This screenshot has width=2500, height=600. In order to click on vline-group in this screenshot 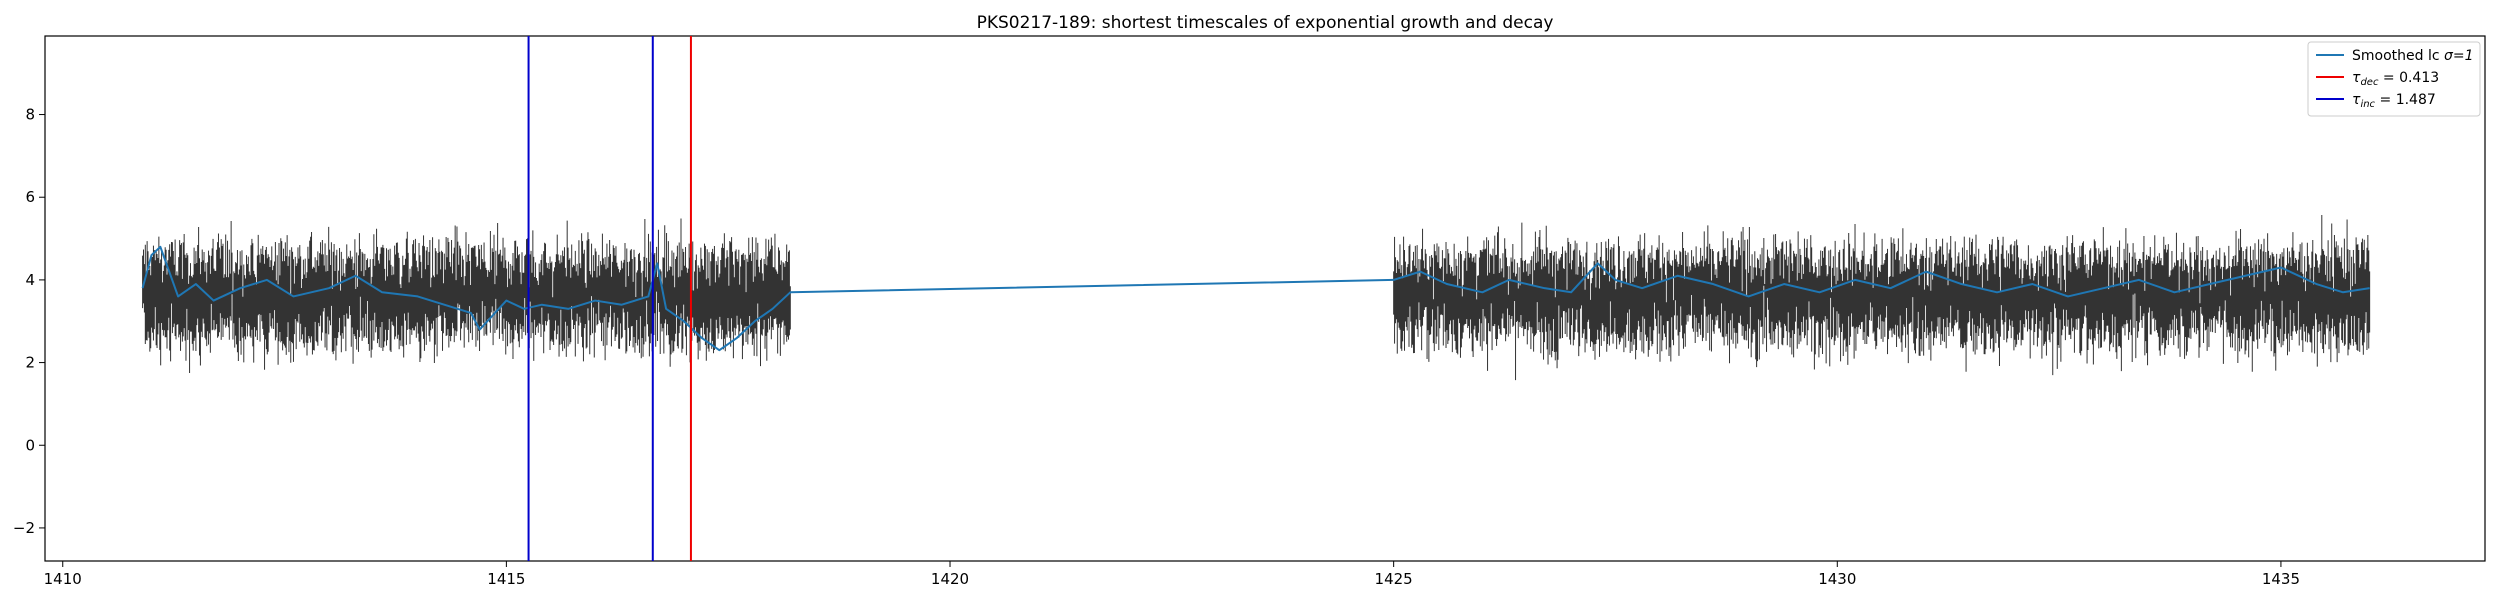, I will do `click(609, 298)`.